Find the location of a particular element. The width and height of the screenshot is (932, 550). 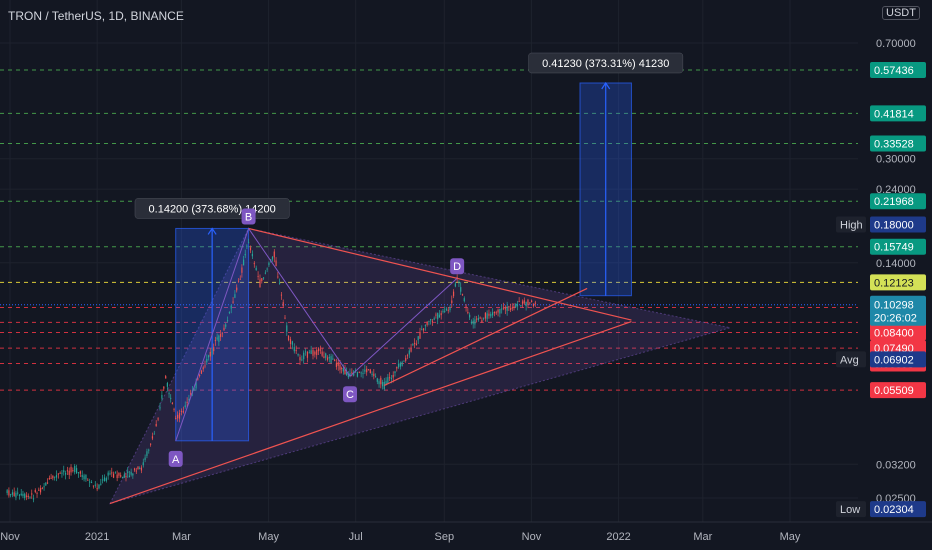

measure-arrowhead is located at coordinates (212, 231).